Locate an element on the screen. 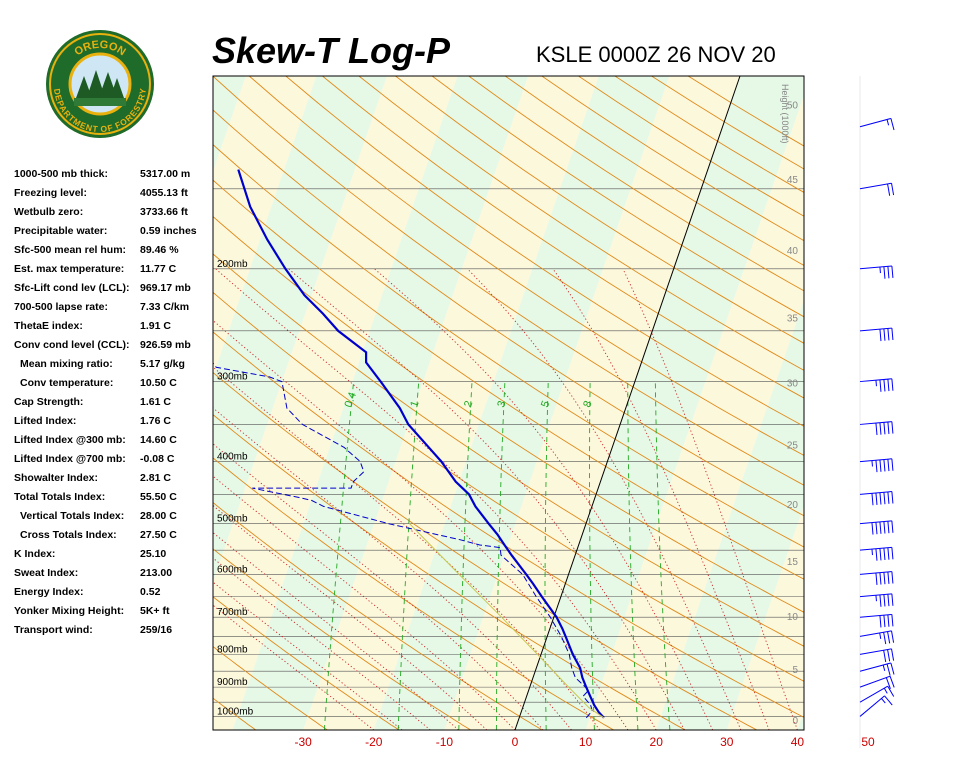 Image resolution: width=960 pixels, height=768 pixels. index-row: Est. max temperature: 11.77 C is located at coordinates (114, 272).